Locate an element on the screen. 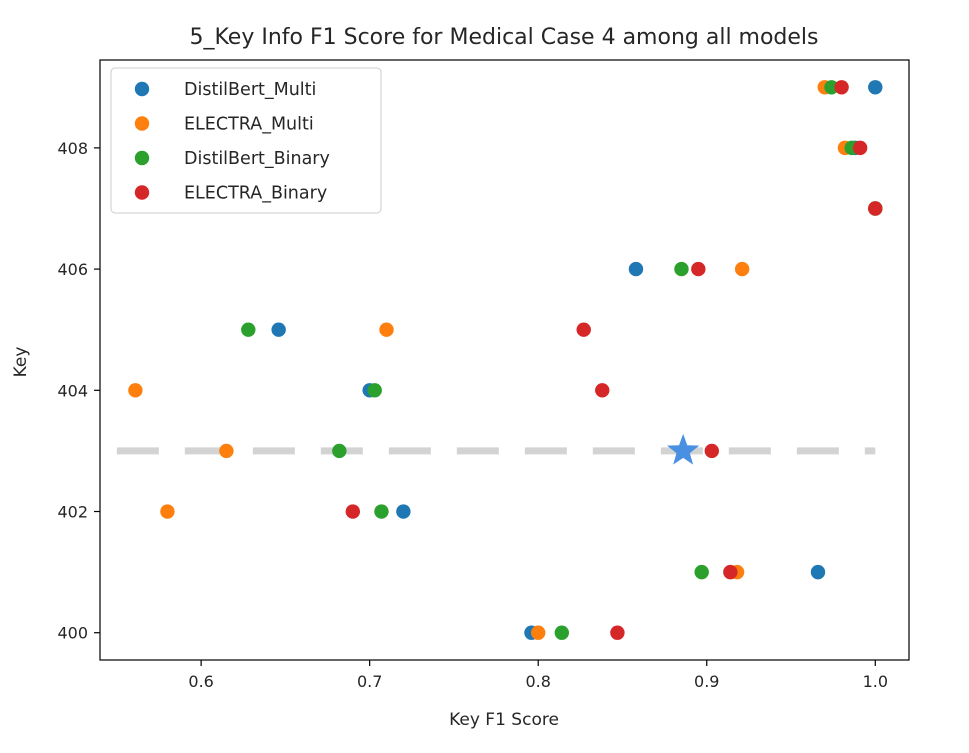  y-tick-label: 408 is located at coordinates (72, 148).